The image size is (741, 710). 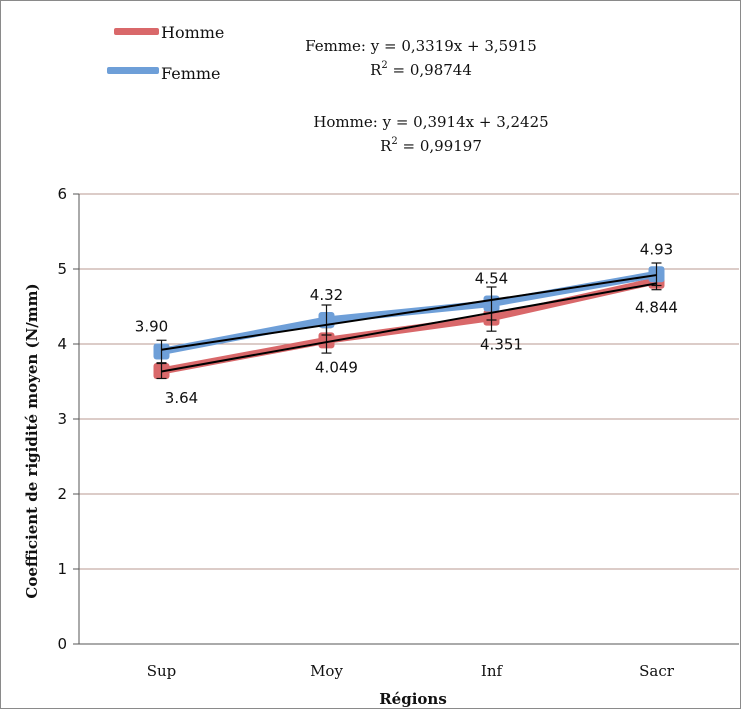 I want to click on trendline-femme, so click(x=409, y=312).